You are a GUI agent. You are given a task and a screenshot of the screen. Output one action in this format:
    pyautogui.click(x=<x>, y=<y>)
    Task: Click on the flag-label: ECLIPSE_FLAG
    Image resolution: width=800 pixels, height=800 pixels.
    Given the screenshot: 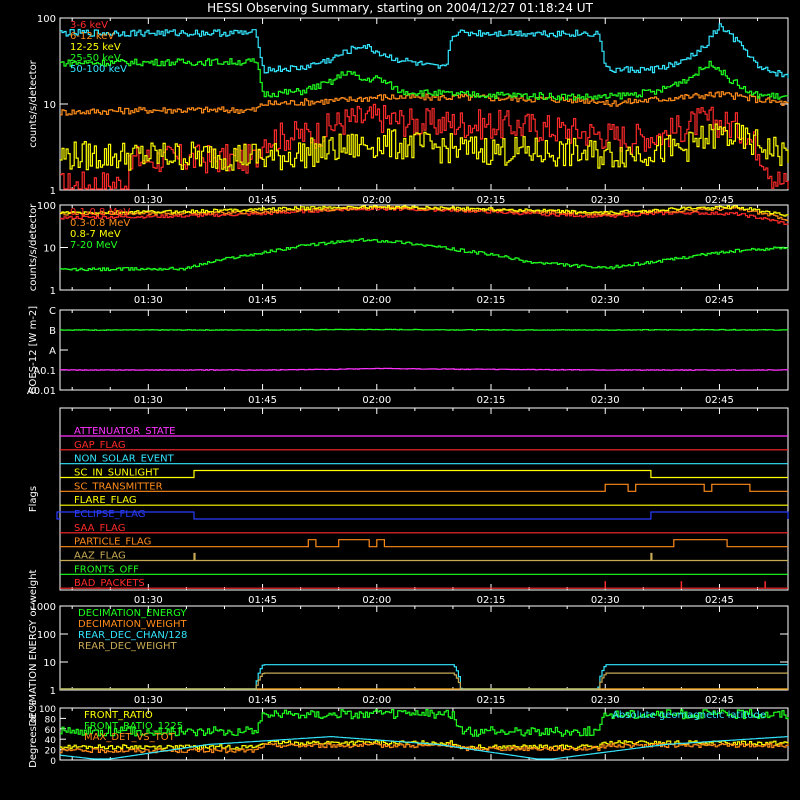 What is the action you would take?
    pyautogui.click(x=109, y=514)
    